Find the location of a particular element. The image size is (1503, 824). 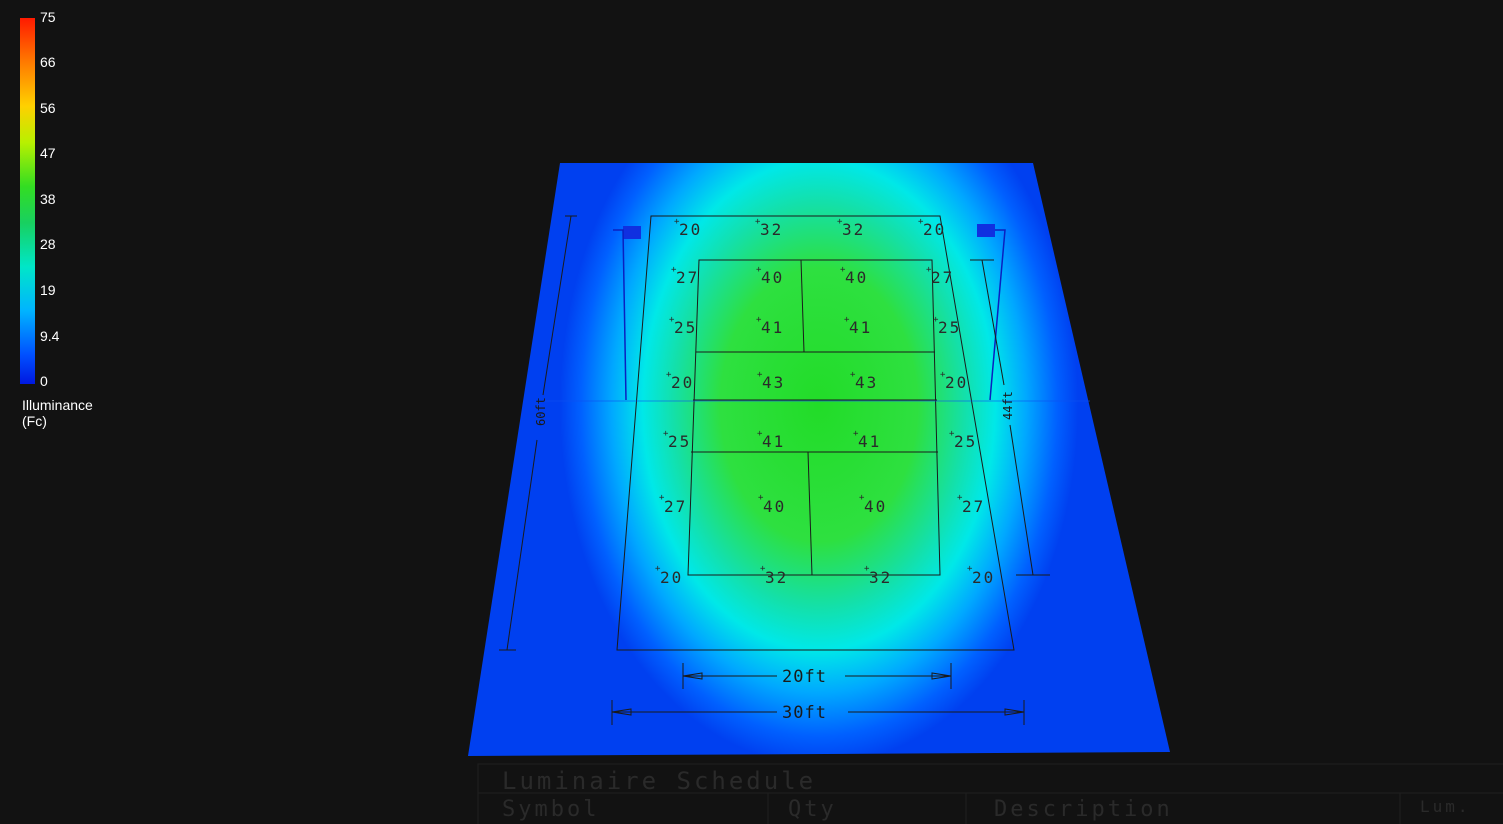

reading-row-1: +20 +32 +32 +20 is located at coordinates (810, 228).